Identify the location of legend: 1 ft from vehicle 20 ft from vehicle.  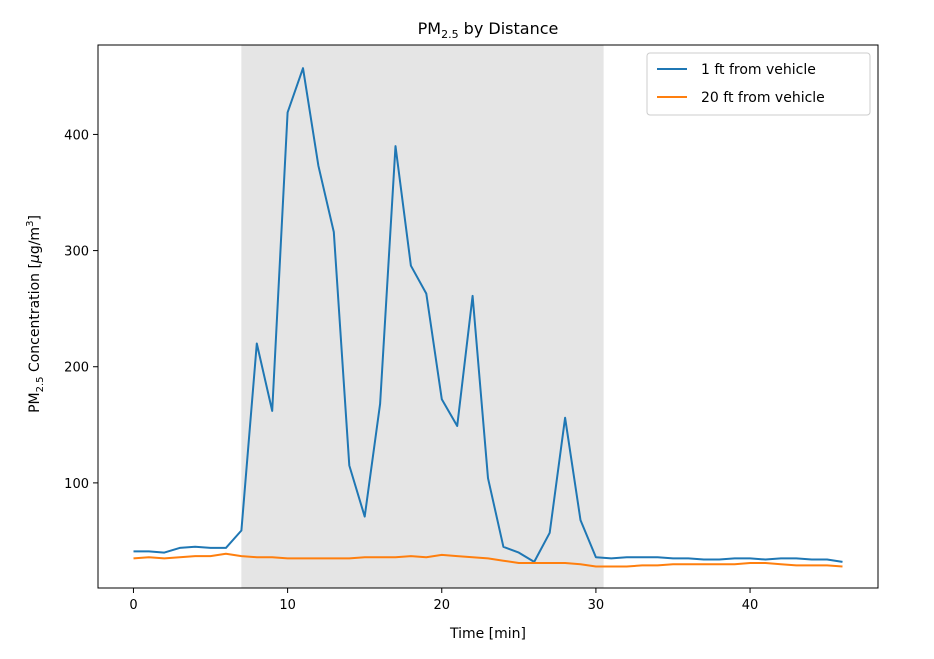
(758, 84).